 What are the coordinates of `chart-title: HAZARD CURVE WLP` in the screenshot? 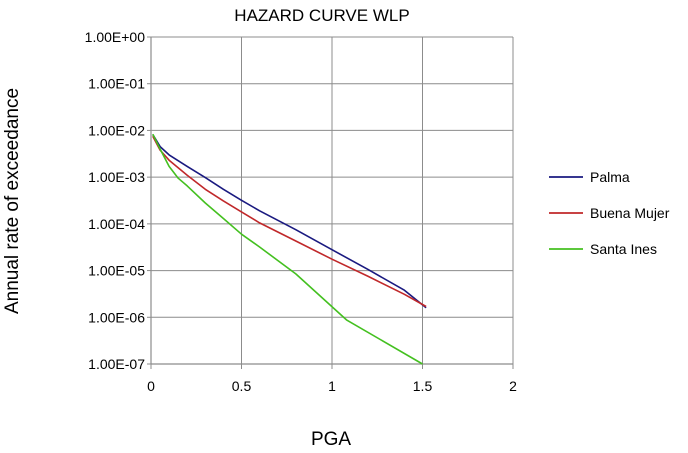 It's located at (321, 15).